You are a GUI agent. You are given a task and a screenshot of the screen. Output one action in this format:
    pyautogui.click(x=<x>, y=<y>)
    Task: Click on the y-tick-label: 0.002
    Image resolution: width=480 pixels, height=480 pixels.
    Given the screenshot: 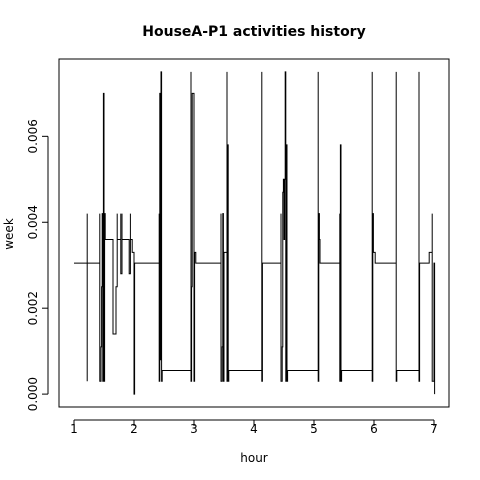 What is the action you would take?
    pyautogui.click(x=33, y=308)
    